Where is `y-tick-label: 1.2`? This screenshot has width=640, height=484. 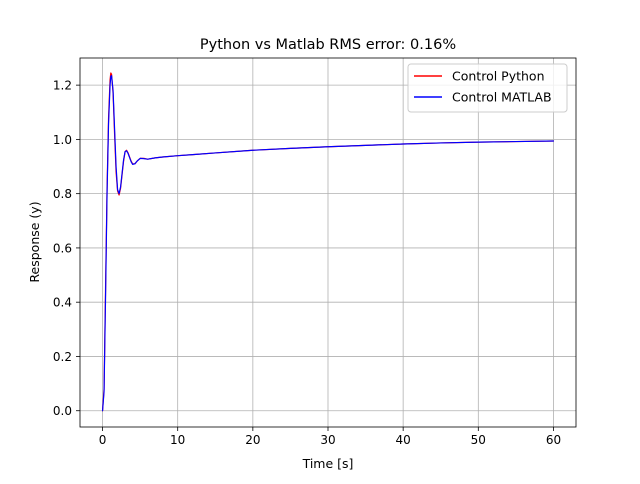
y-tick-label: 1.2 is located at coordinates (62, 86).